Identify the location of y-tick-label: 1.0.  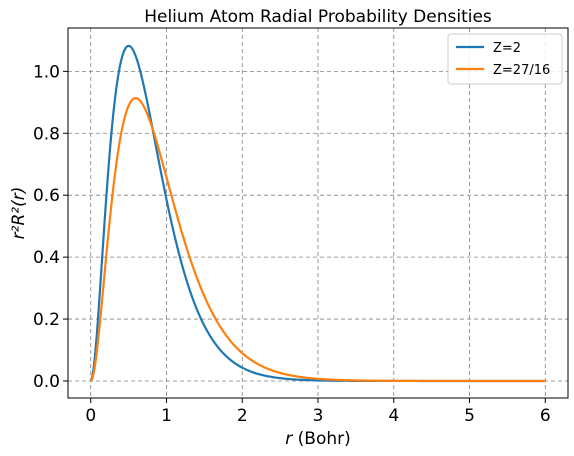
(46, 72).